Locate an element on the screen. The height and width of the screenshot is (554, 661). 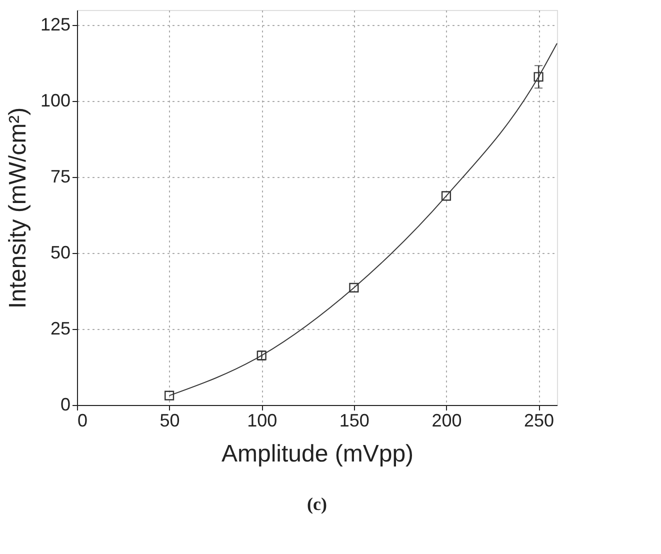
x-axis-title: Amplitude (mVpp) is located at coordinates (317, 454).